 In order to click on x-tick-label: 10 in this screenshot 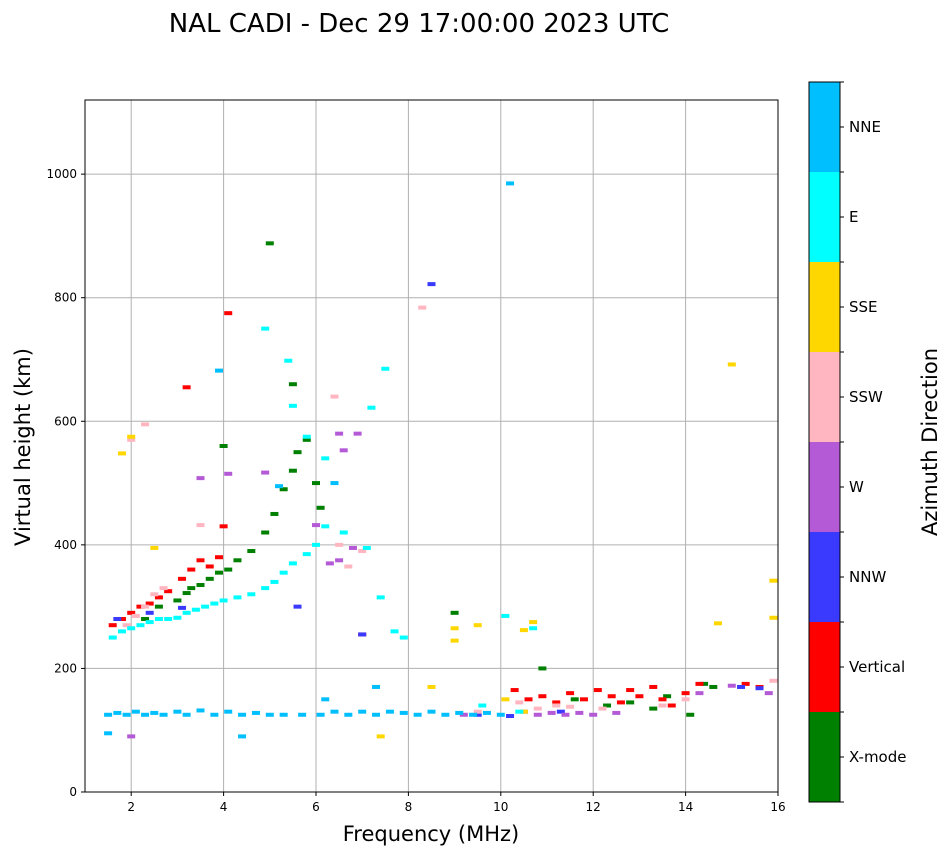, I will do `click(500, 807)`.